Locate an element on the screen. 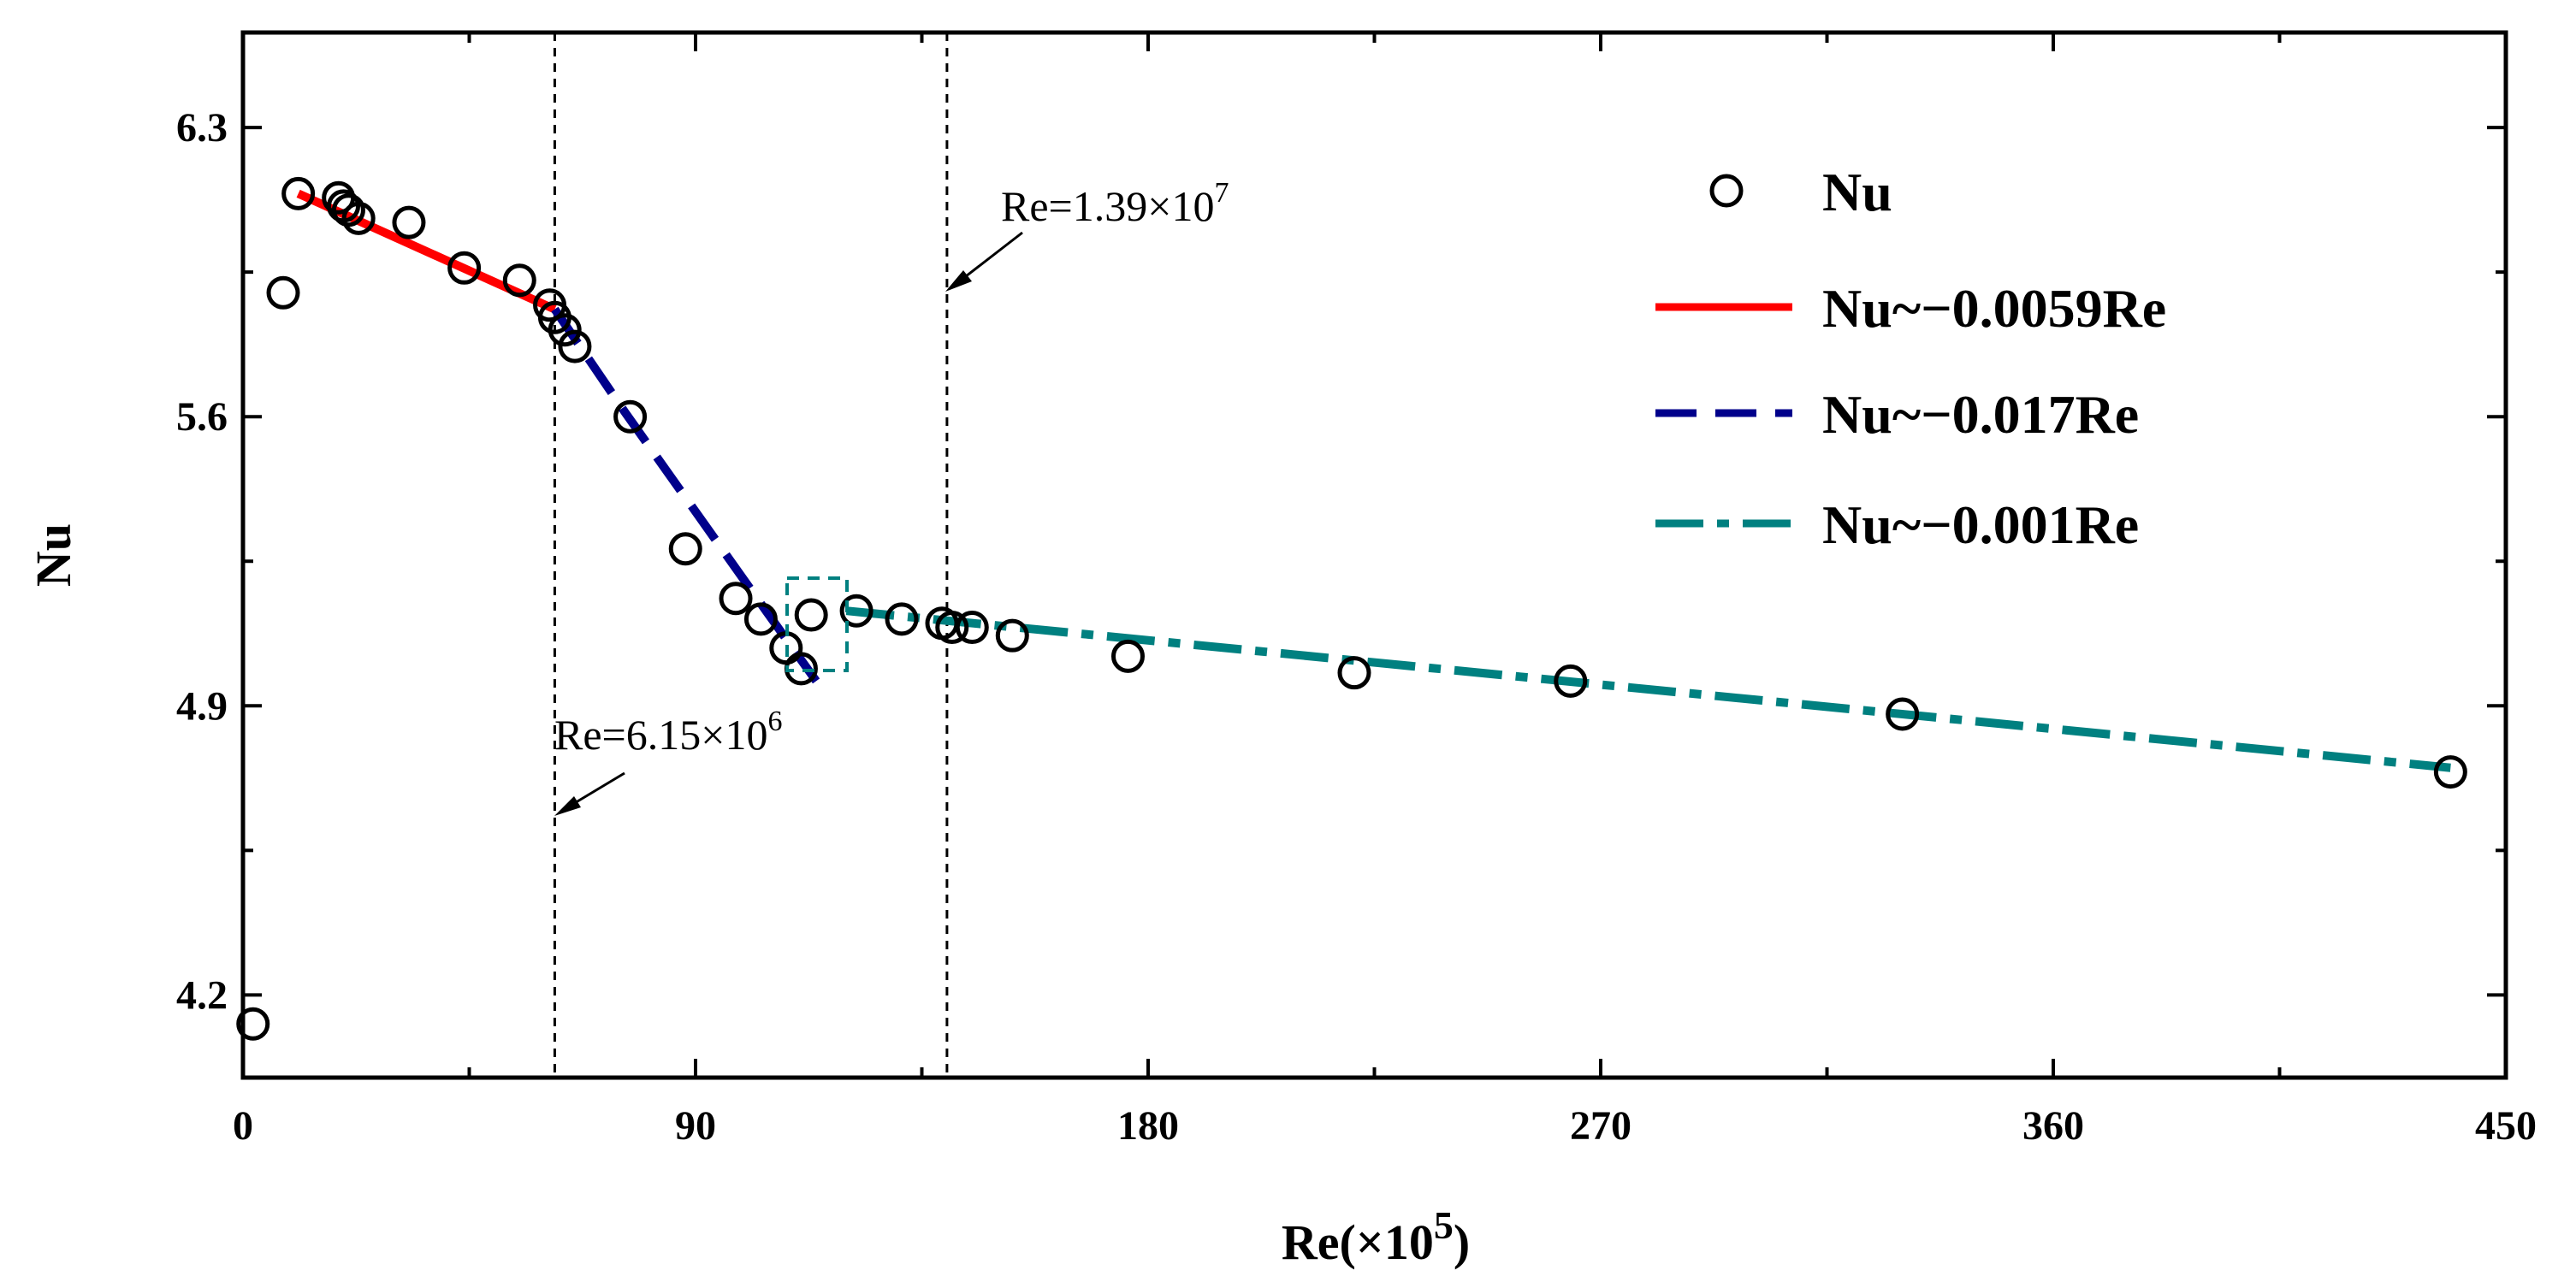 The height and width of the screenshot is (1282, 2576). legend-label-fit3: Nu~−0.001Re is located at coordinates (1980, 525).